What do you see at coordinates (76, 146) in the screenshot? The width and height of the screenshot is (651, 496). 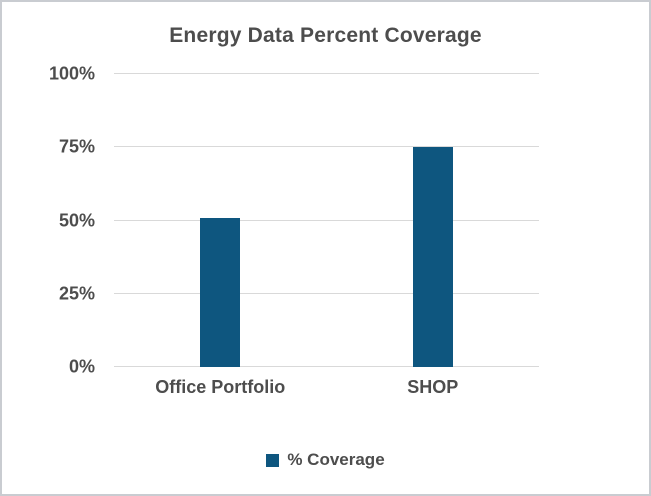 I see `y-tick-label: 75%` at bounding box center [76, 146].